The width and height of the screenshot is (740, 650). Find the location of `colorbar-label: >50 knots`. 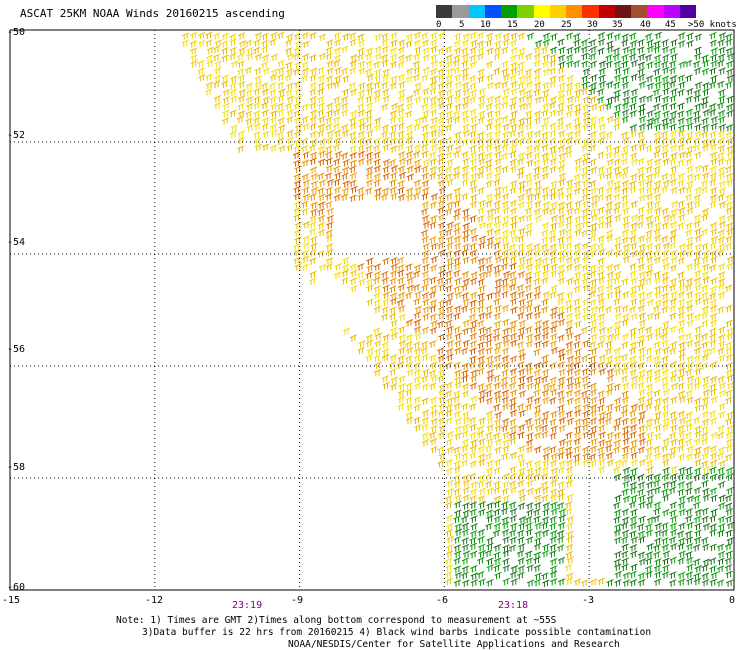

colorbar-label: >50 knots is located at coordinates (712, 25).